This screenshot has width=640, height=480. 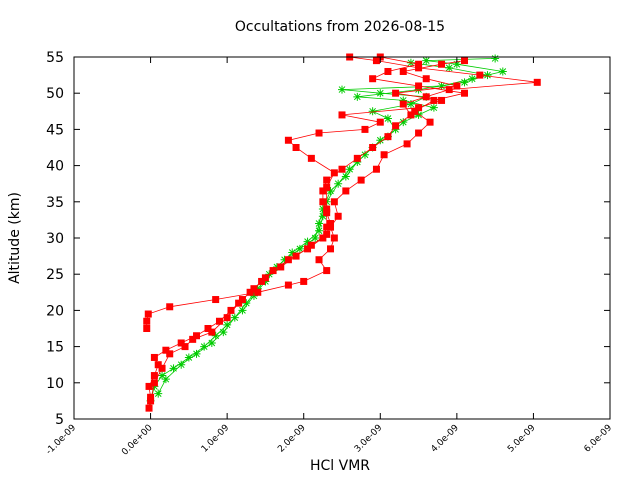 What do you see at coordinates (59, 420) in the screenshot?
I see `y-tick-label: 5` at bounding box center [59, 420].